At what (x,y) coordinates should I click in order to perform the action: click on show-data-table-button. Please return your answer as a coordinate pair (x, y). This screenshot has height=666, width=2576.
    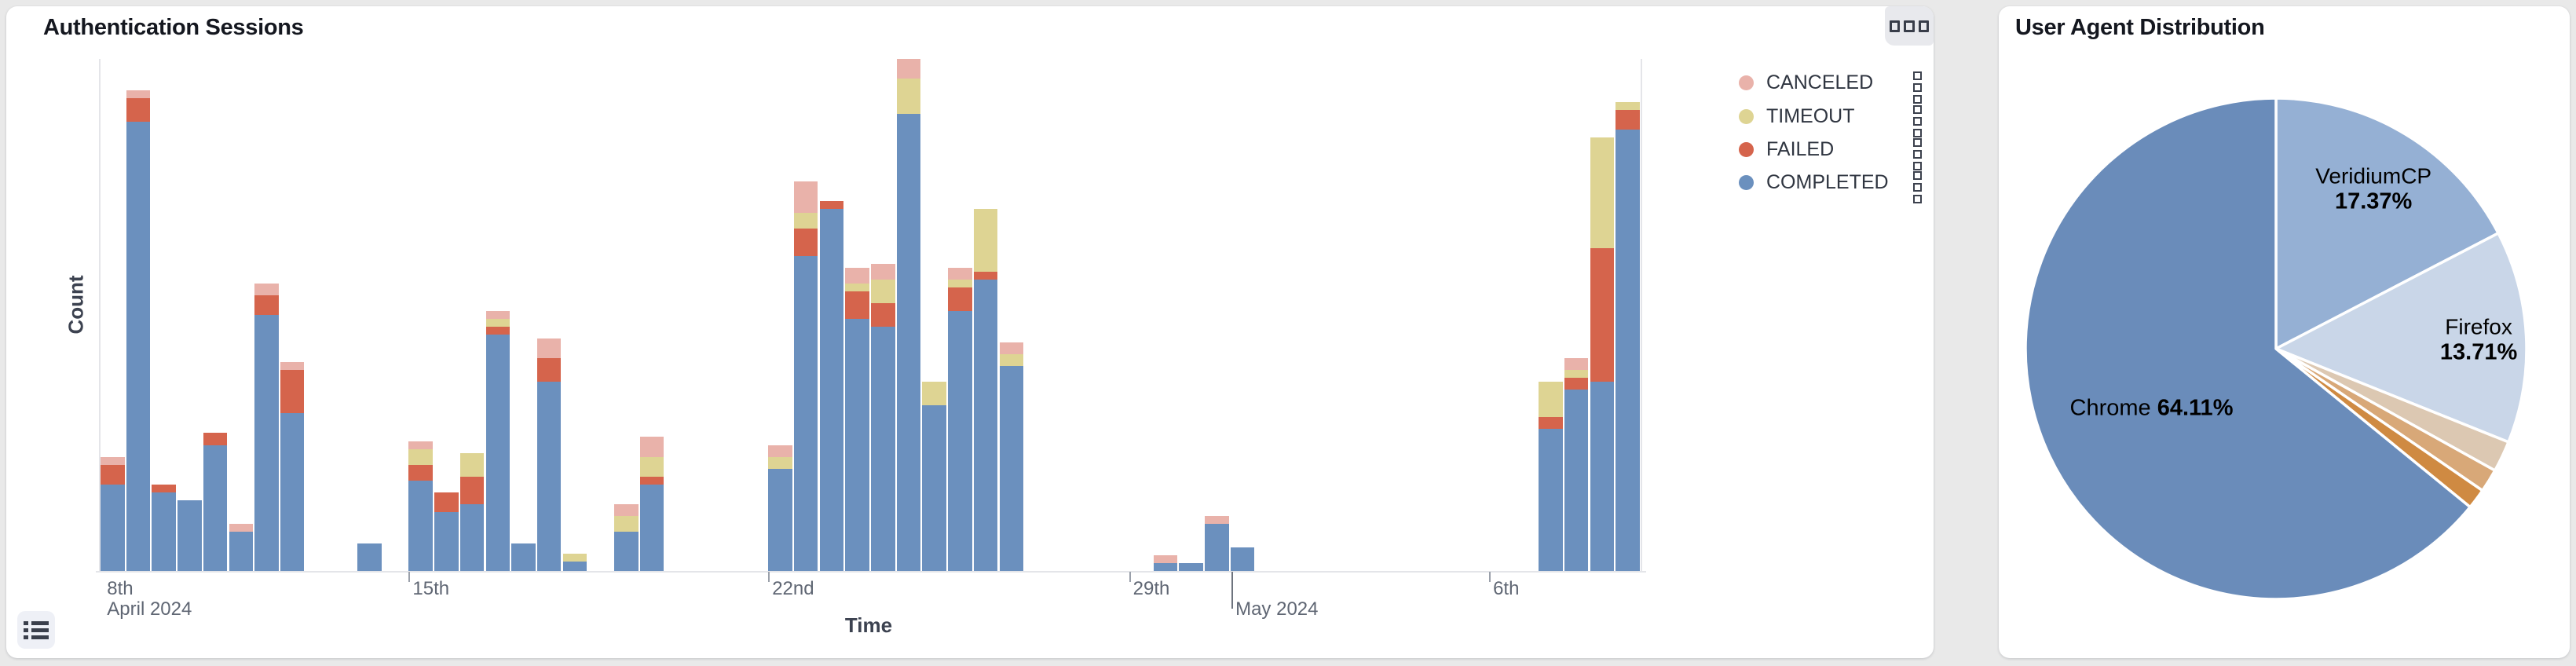
    Looking at the image, I should click on (36, 630).